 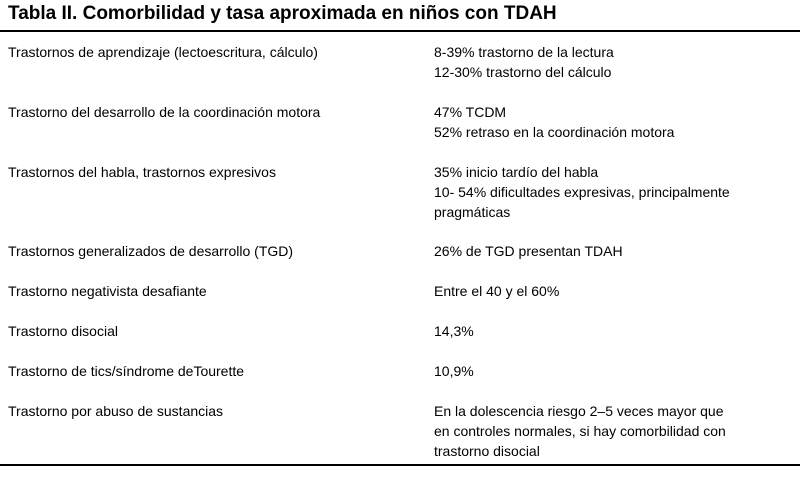 I want to click on rate-line: 10,9%, so click(x=454, y=371).